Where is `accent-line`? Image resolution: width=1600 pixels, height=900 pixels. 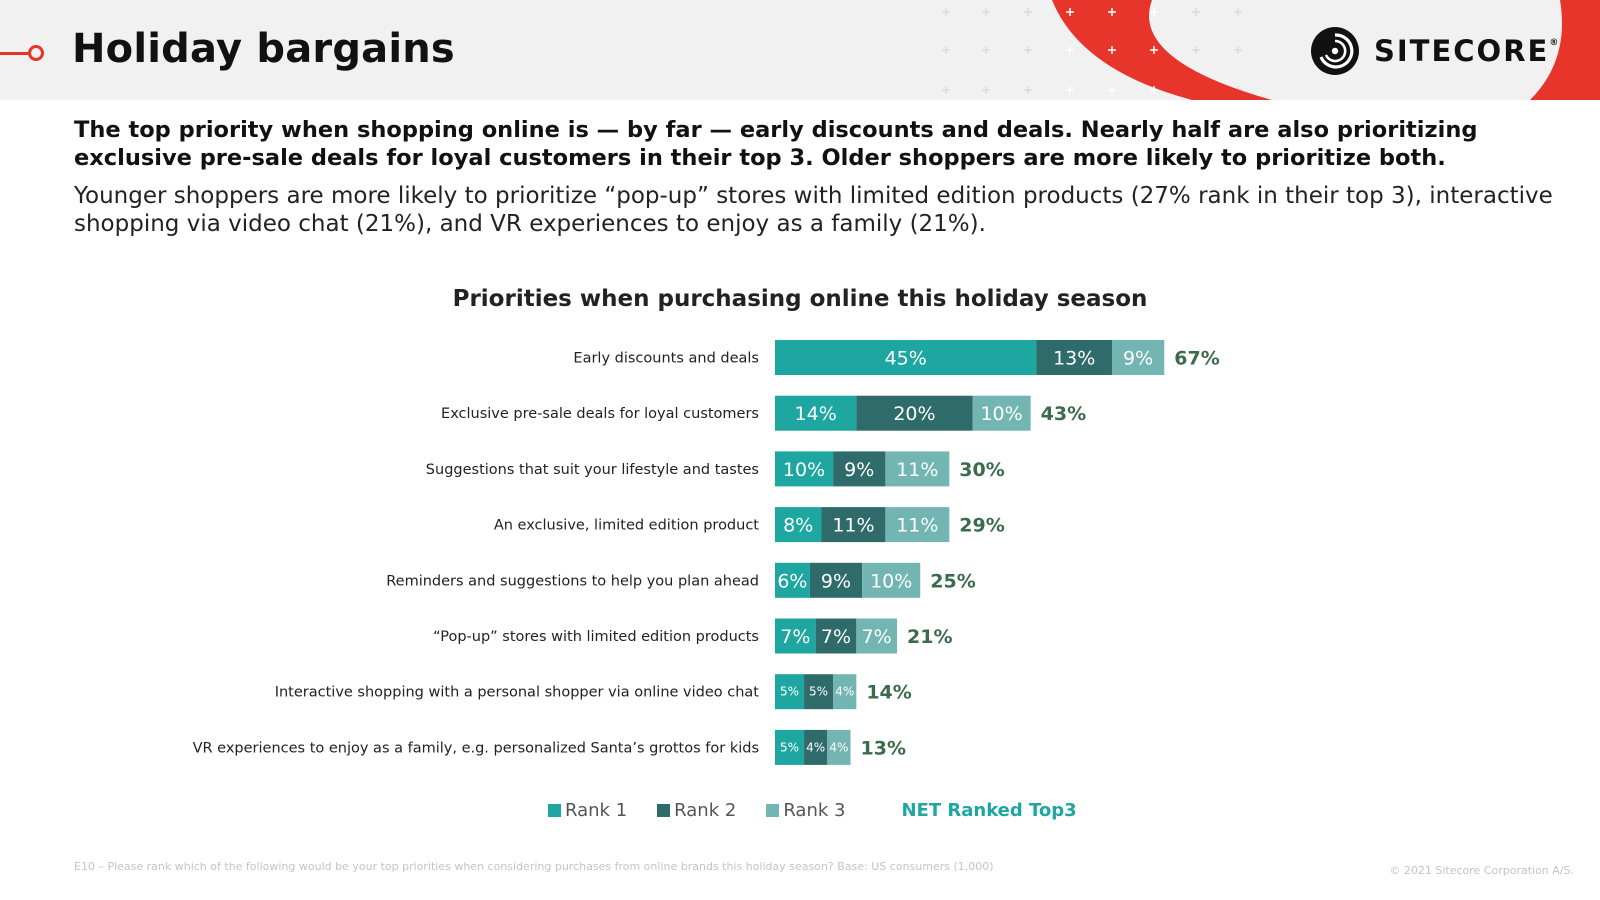
accent-line is located at coordinates (15, 53).